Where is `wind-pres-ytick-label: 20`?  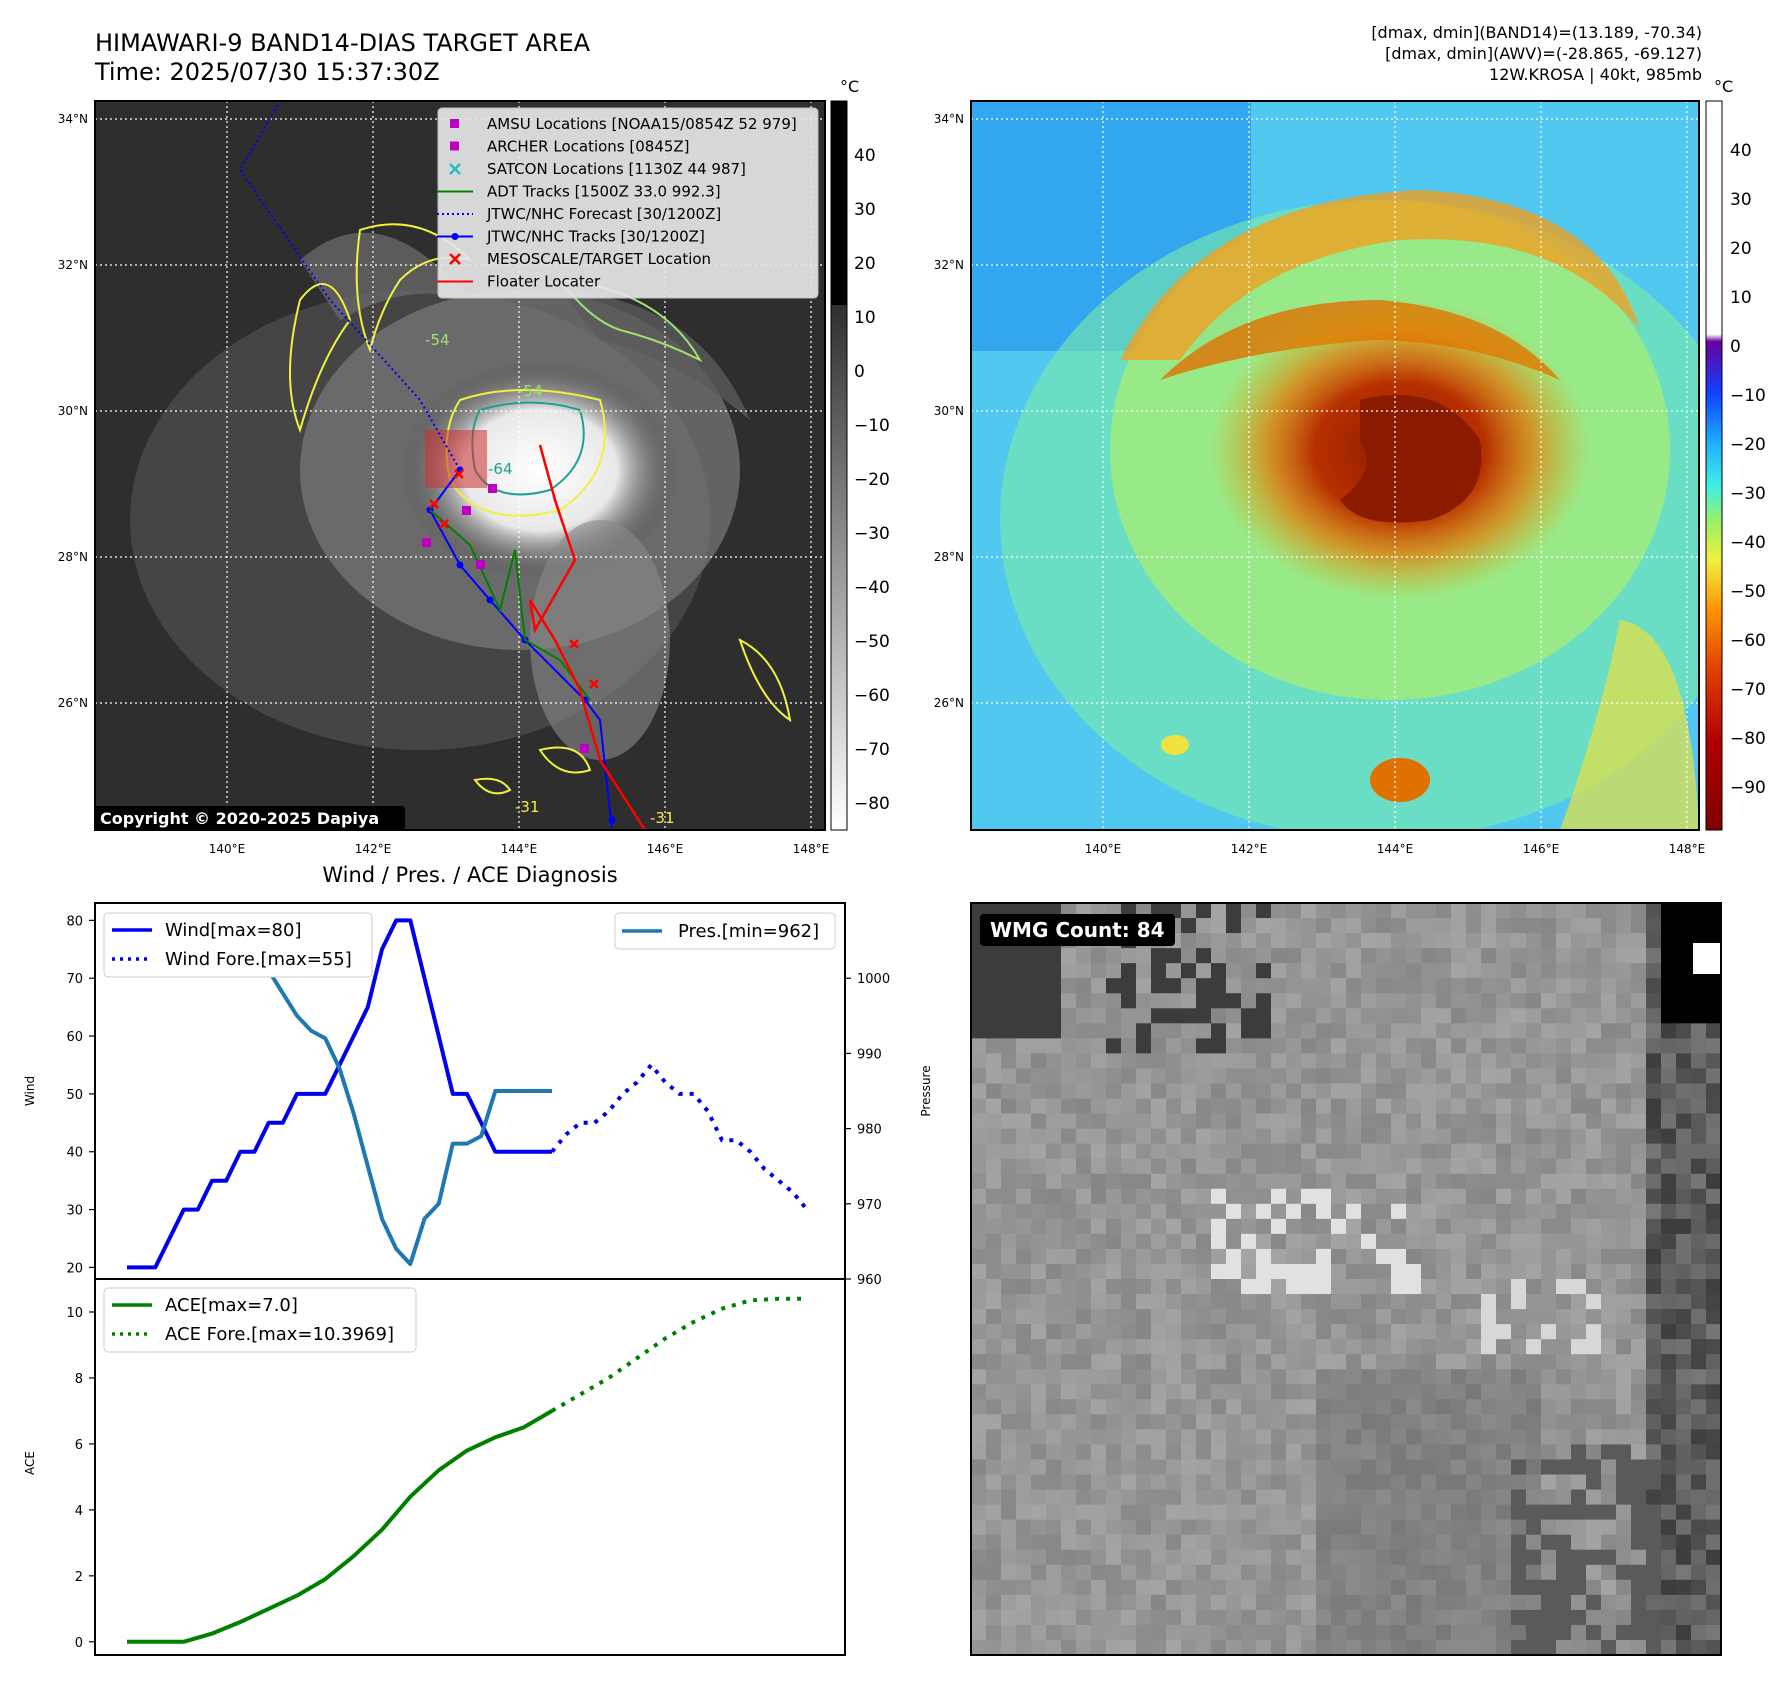 wind-pres-ytick-label: 20 is located at coordinates (74, 1268).